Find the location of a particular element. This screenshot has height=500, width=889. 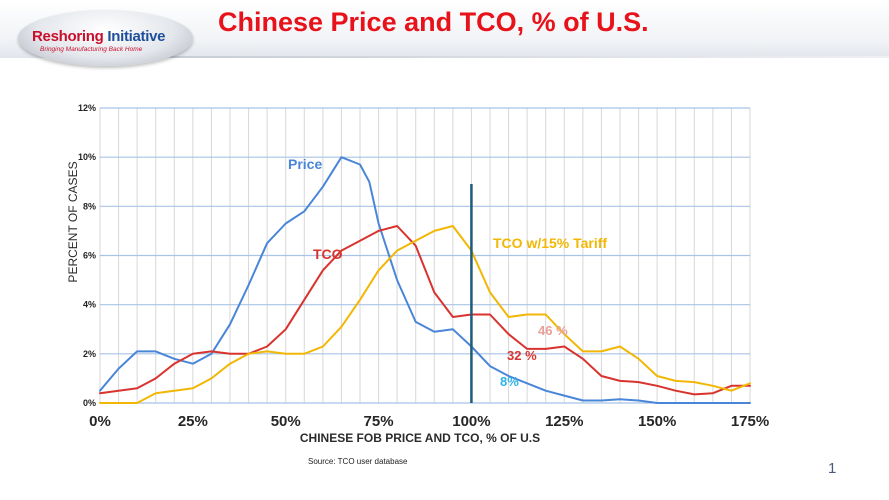

x-tick-label: 100% is located at coordinates (471, 421).